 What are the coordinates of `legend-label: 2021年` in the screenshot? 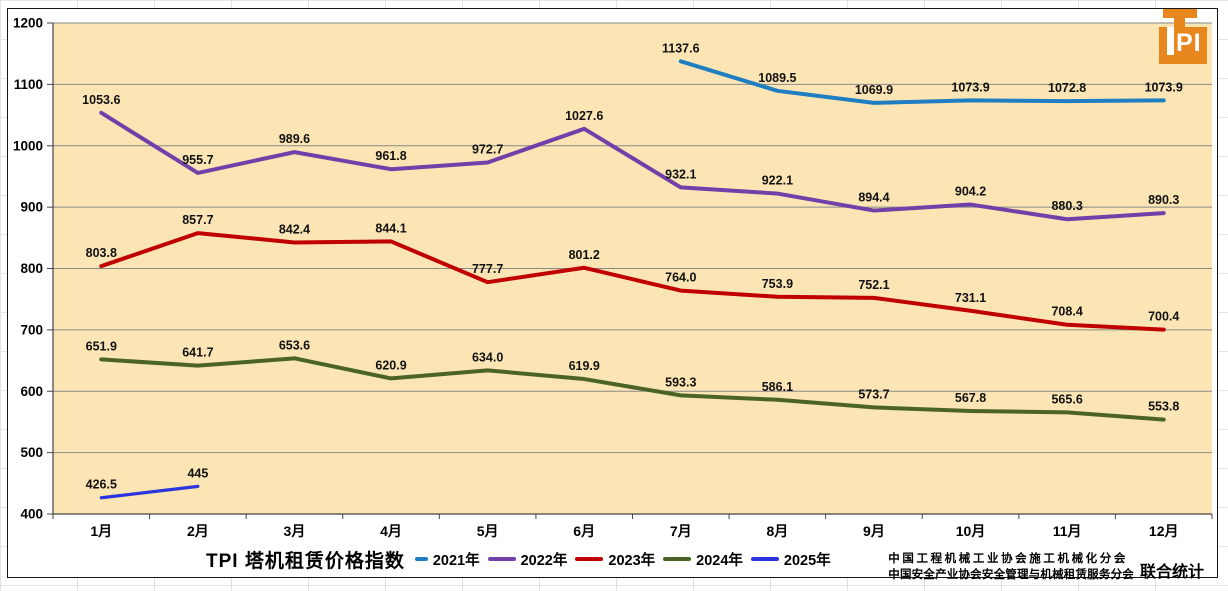 It's located at (456, 560).